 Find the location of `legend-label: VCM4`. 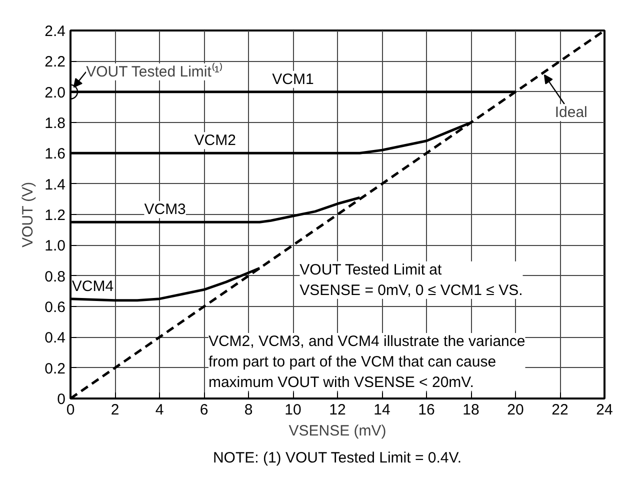

legend-label: VCM4 is located at coordinates (93, 286).